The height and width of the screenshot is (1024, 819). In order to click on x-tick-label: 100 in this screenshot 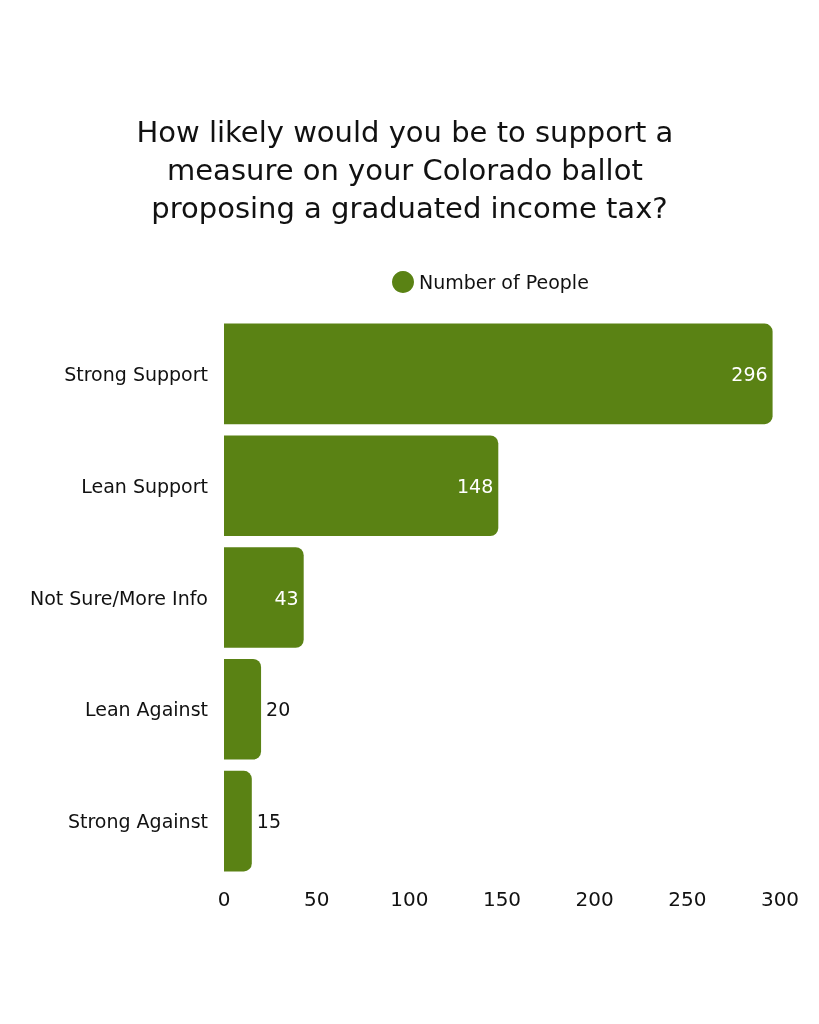, I will do `click(409, 899)`.